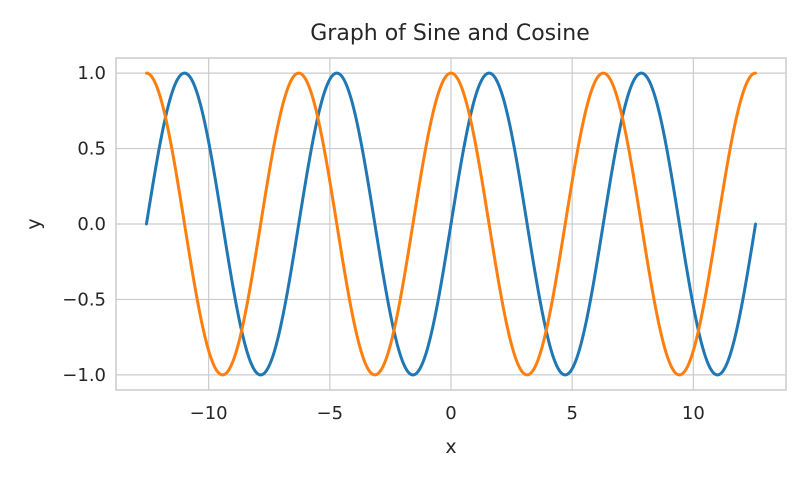 Image resolution: width=804 pixels, height=478 pixels. Describe the element at coordinates (449, 33) in the screenshot. I see `chart-title: Graph of Sine and Cosine` at that location.